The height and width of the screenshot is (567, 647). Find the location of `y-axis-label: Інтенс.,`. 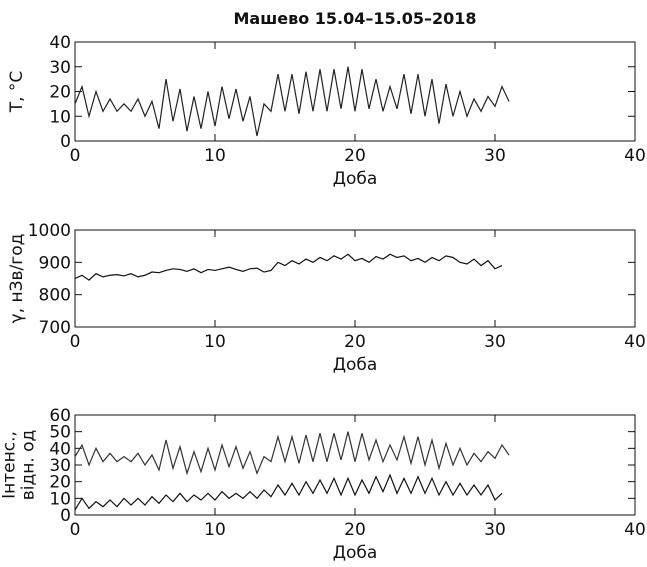

y-axis-label: Інтенс., is located at coordinates (10, 465).